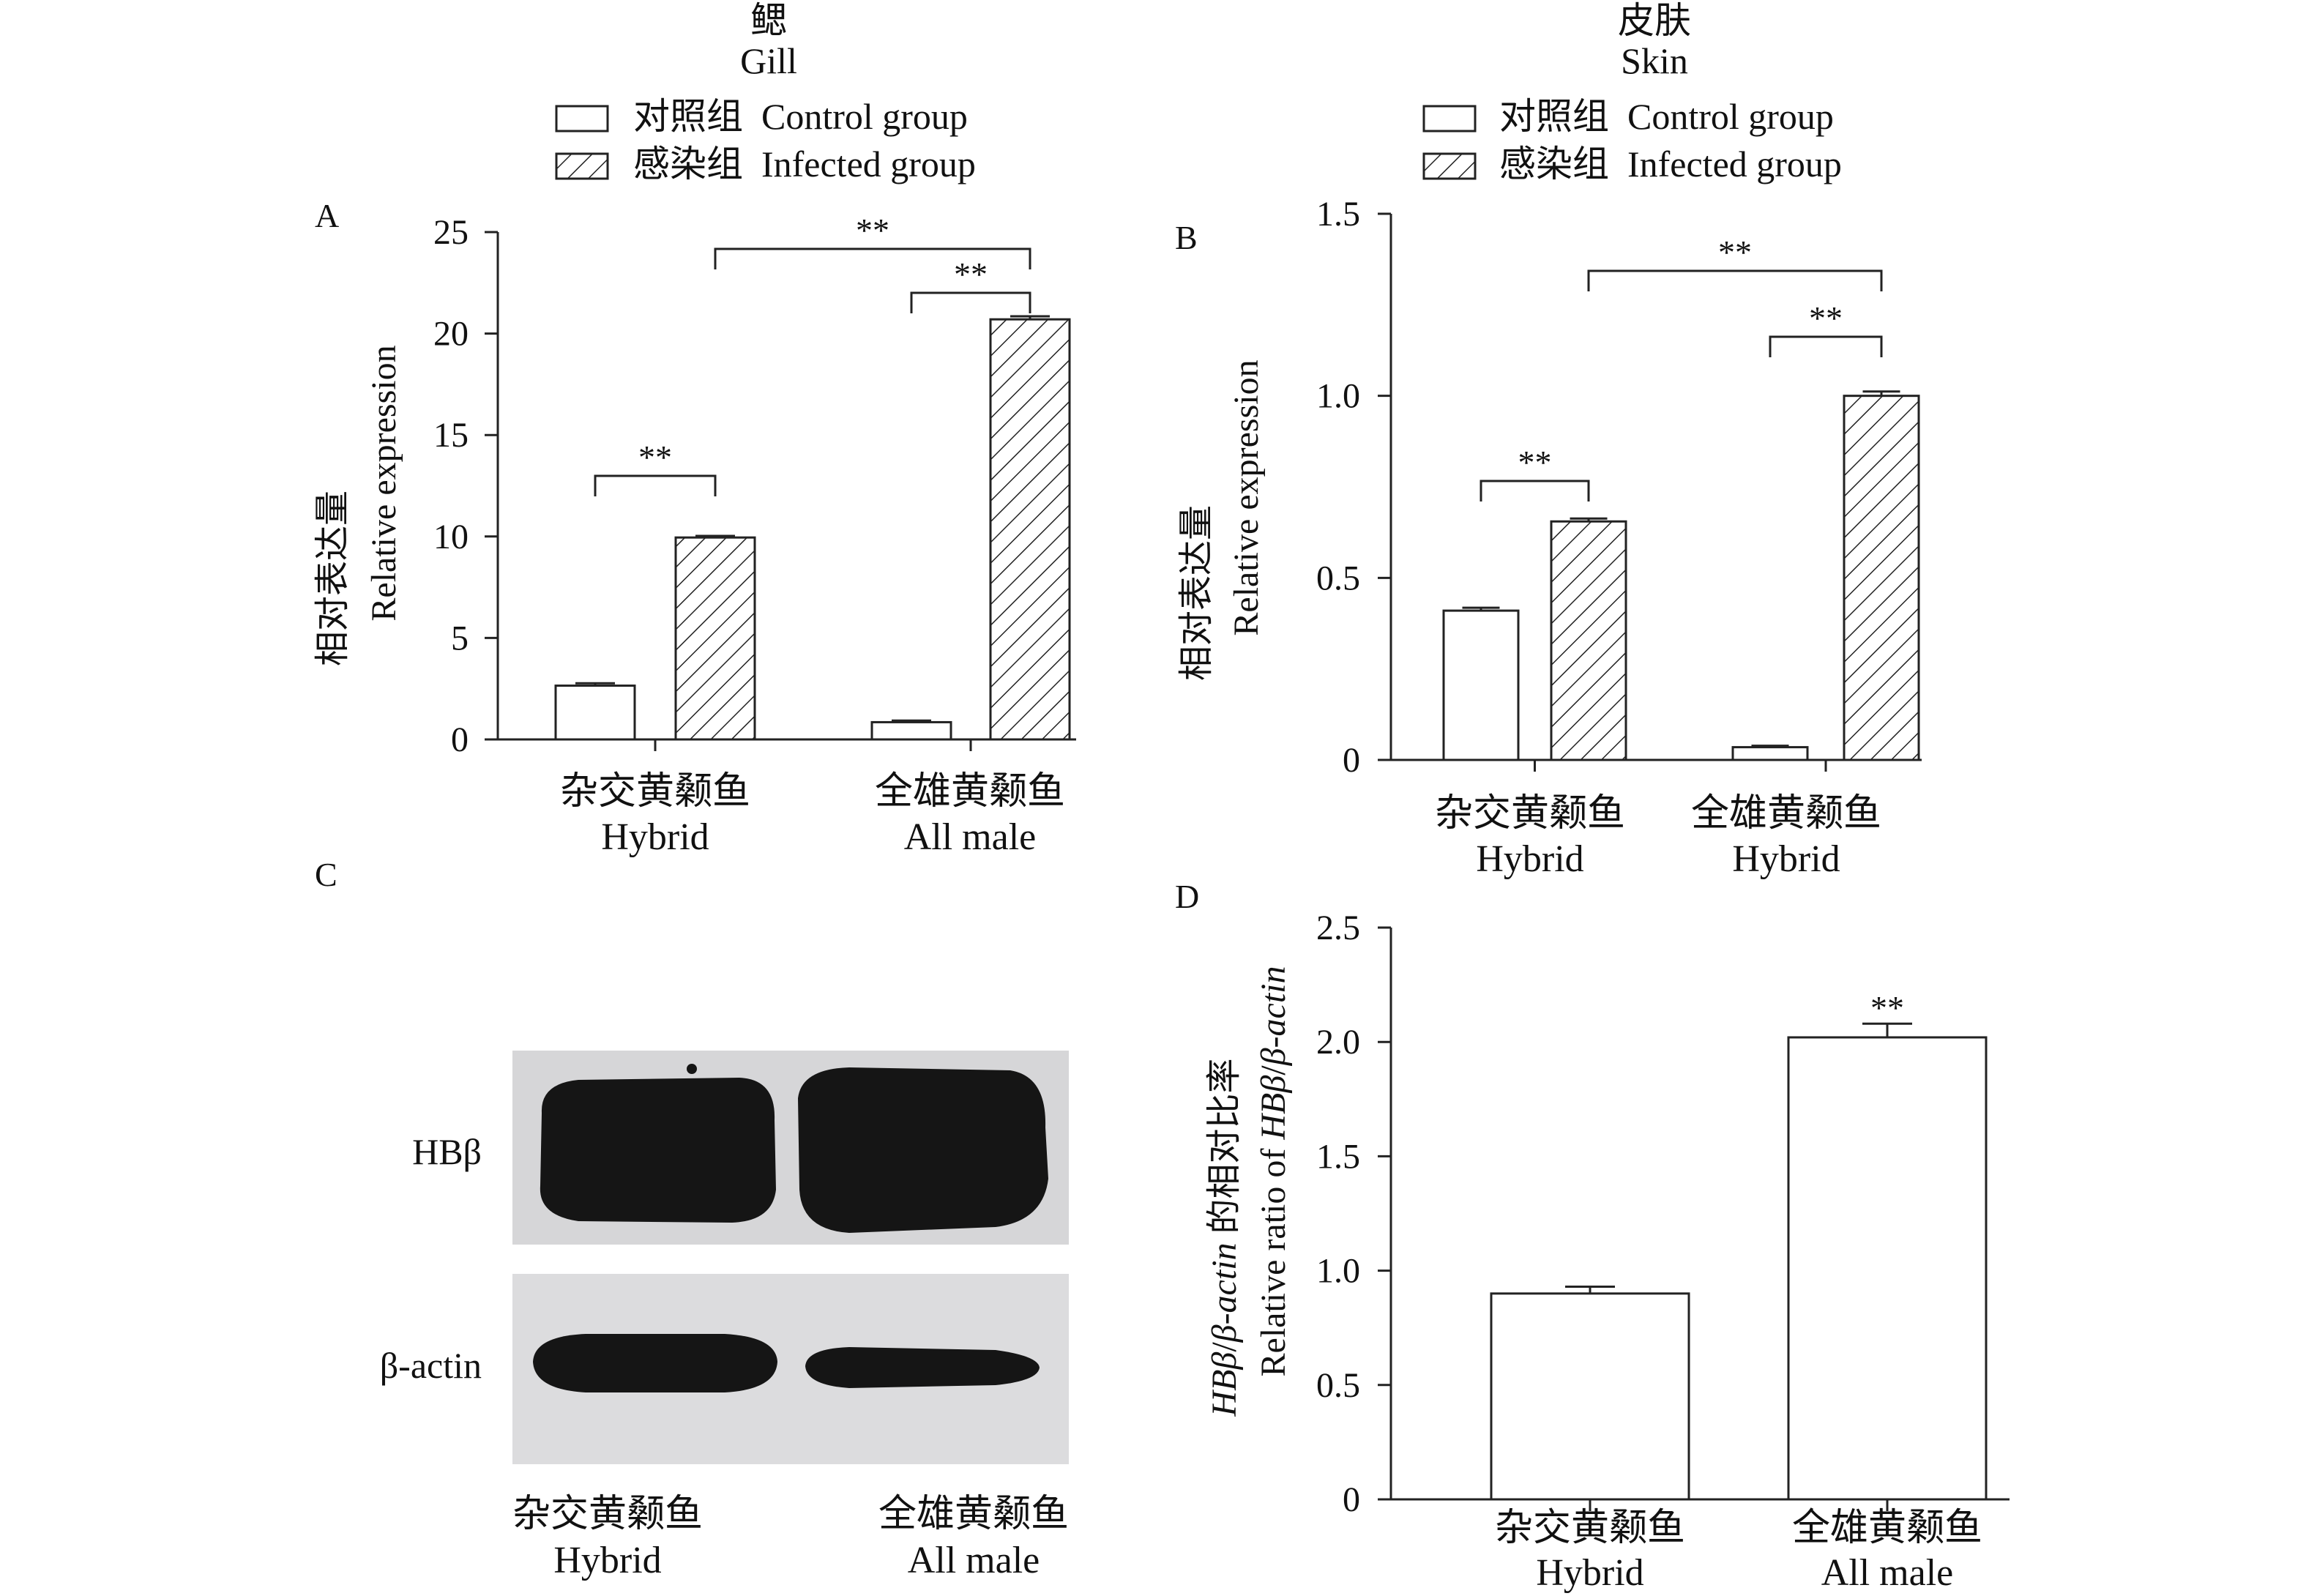 This screenshot has height=1596, width=2306. I want to click on ylabel-prefix: Relative ratio of, so click(1273, 1258).